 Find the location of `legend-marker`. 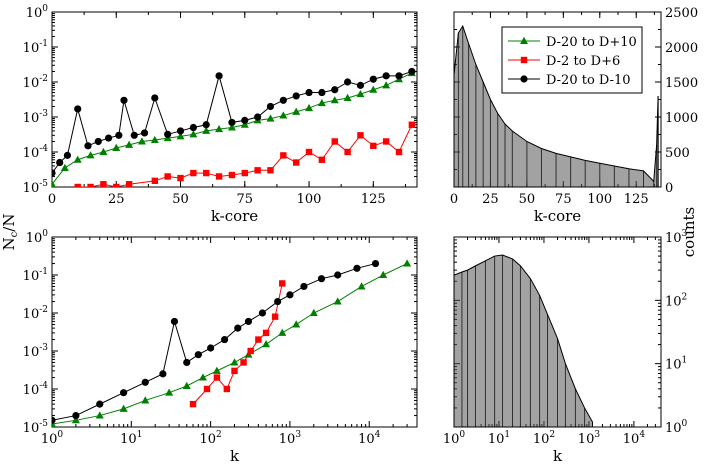

legend-marker is located at coordinates (524, 60).